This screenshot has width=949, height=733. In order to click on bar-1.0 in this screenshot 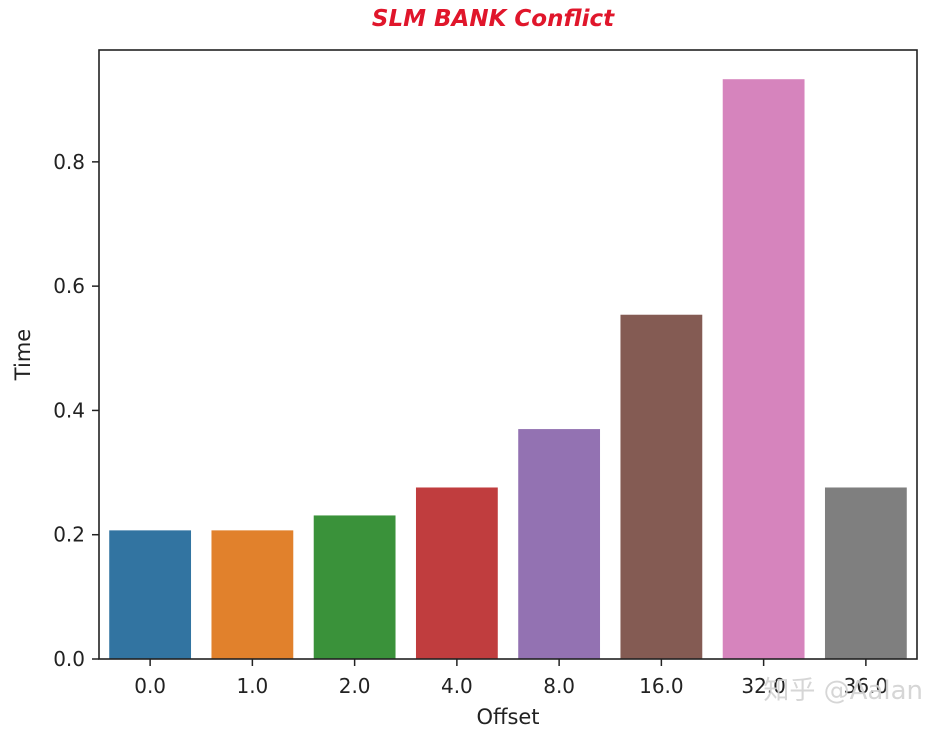, I will do `click(252, 594)`.